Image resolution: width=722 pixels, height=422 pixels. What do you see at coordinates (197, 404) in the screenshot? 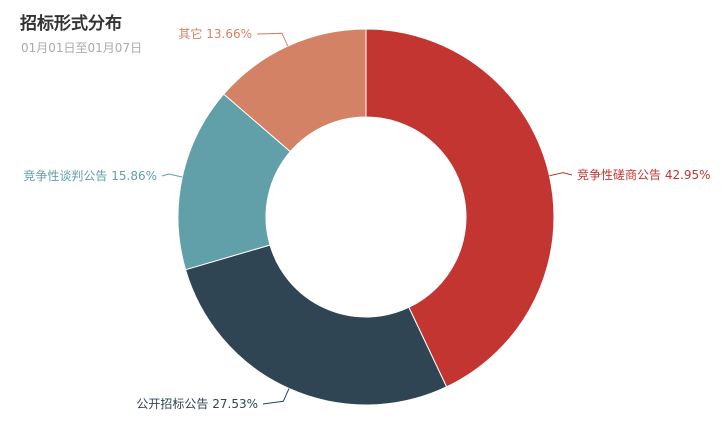
I see `slice-label-2: 公开招标公告 27.53%` at bounding box center [197, 404].